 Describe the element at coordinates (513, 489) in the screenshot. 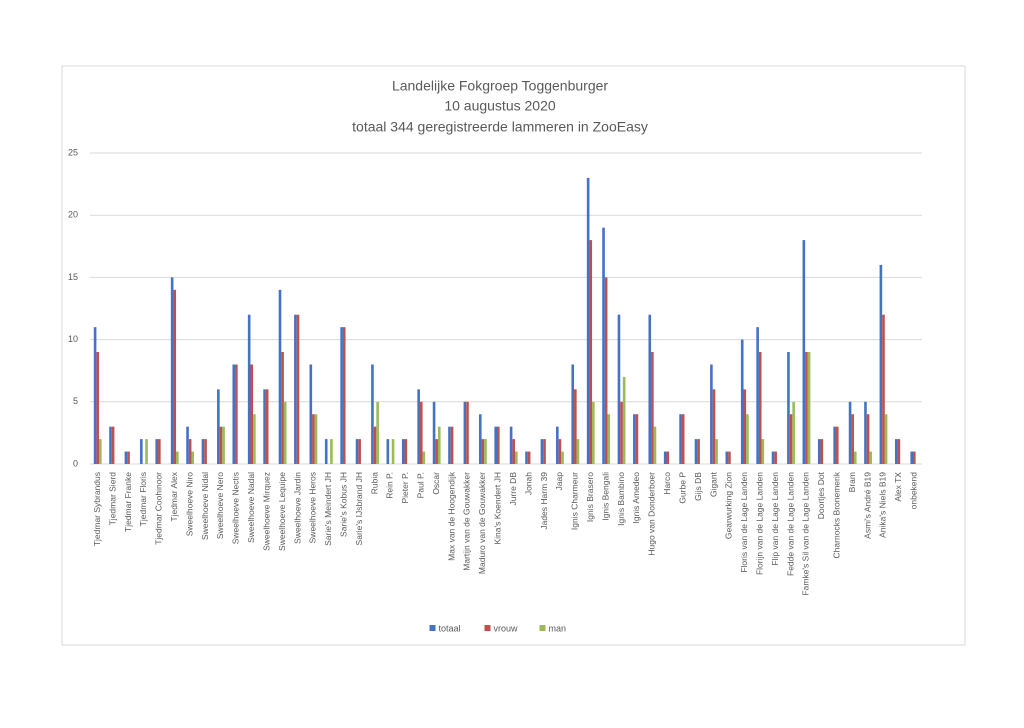

I see `x-tick-label: Jurre DB` at that location.